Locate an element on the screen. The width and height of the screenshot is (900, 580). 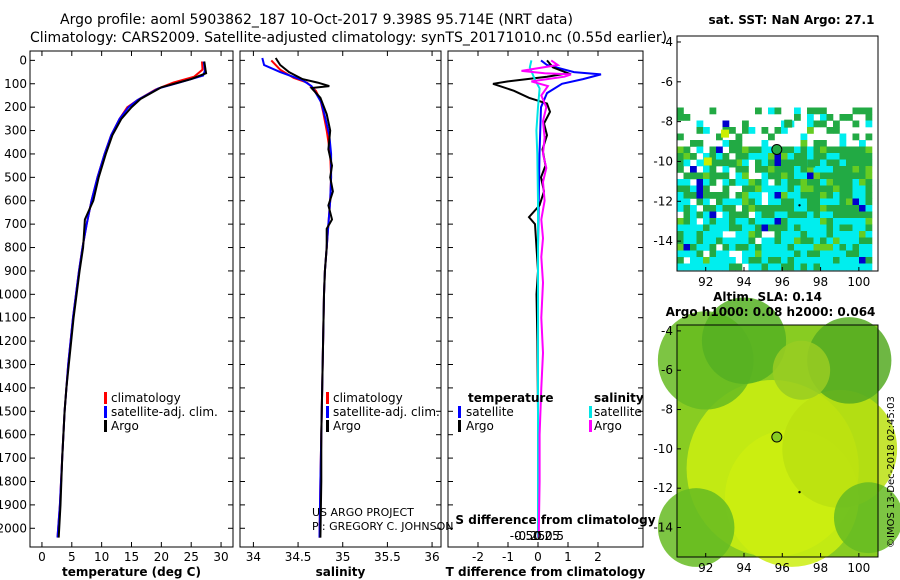
y-tick-label: 400 is located at coordinates (15, 154).